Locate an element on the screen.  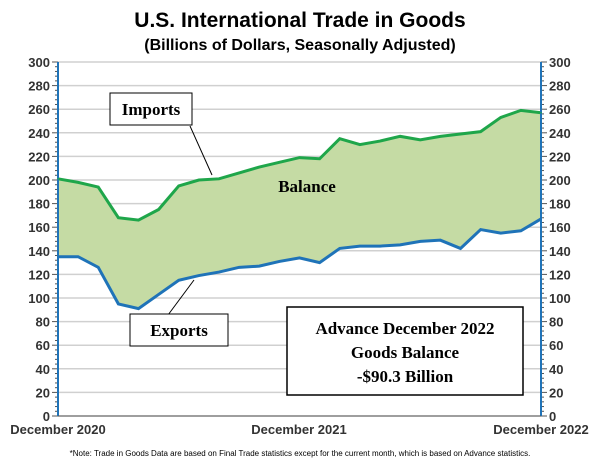
y-tick-label-left: 20 is located at coordinates (43, 392).